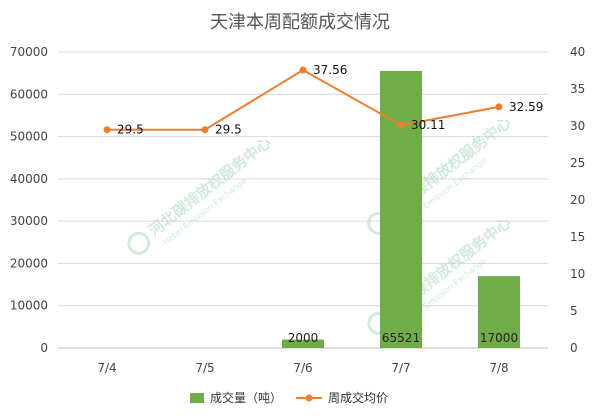 Image resolution: width=600 pixels, height=420 pixels. I want to click on right-axis-tick-label: 5, so click(574, 311).